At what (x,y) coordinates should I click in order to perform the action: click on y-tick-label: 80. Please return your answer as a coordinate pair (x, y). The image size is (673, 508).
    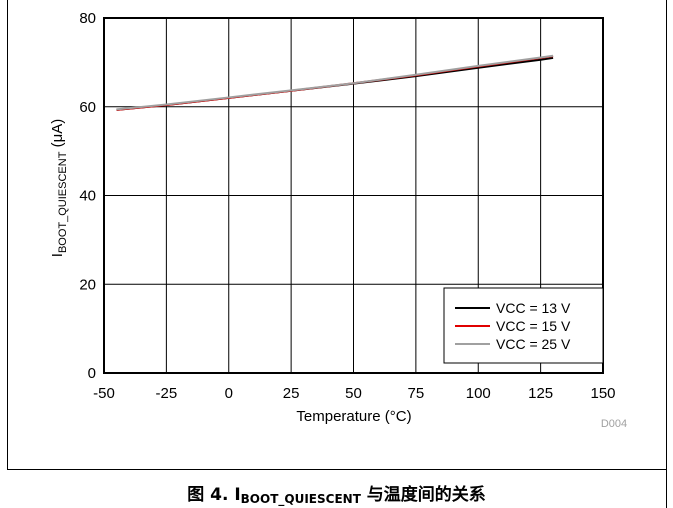
    Looking at the image, I should click on (87, 18).